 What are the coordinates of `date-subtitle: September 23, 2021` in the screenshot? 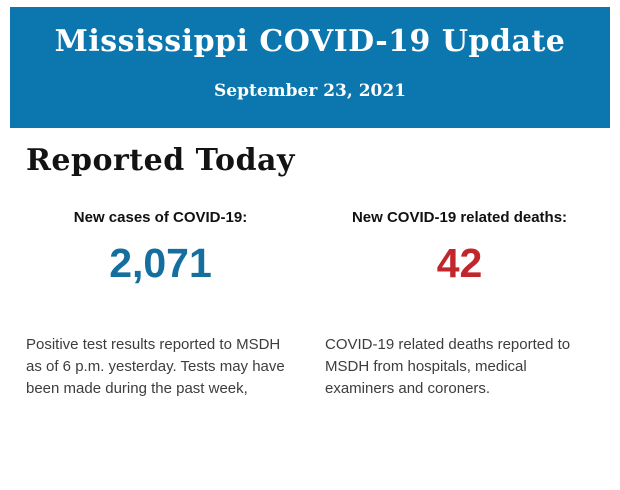 It's located at (310, 91).